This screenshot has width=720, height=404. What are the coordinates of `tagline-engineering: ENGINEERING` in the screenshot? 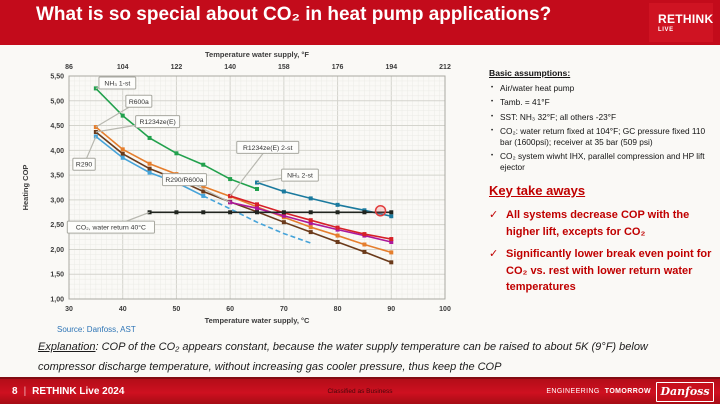 It's located at (573, 391).